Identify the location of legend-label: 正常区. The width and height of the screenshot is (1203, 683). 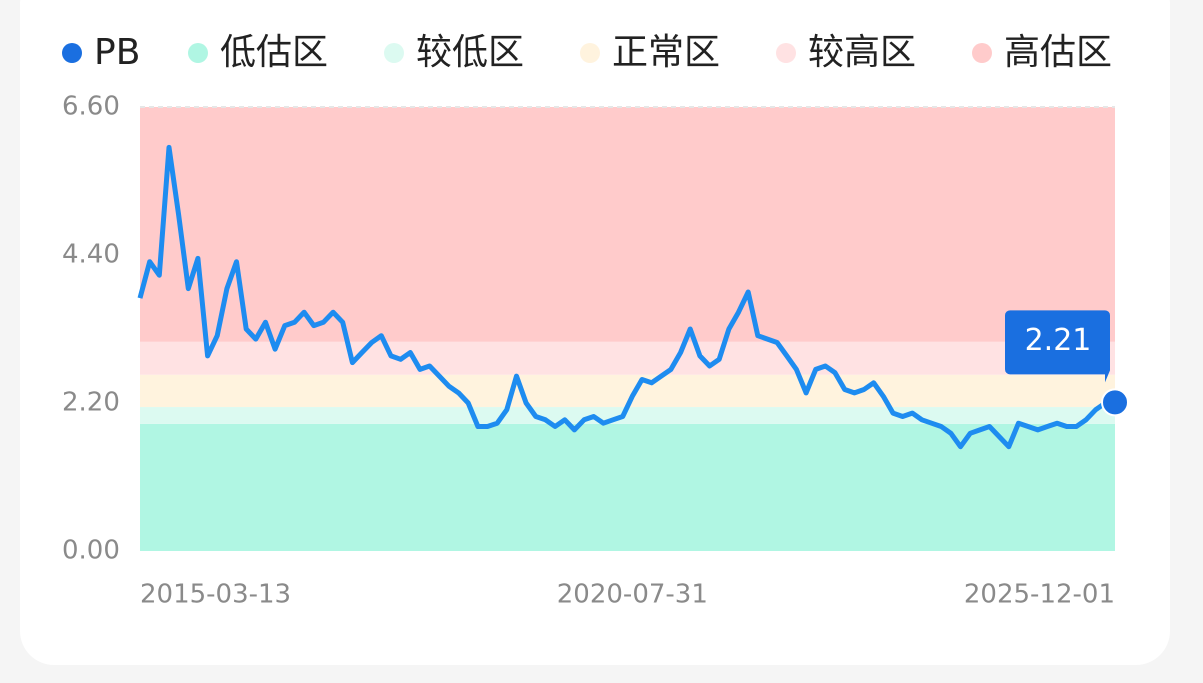
(666, 52).